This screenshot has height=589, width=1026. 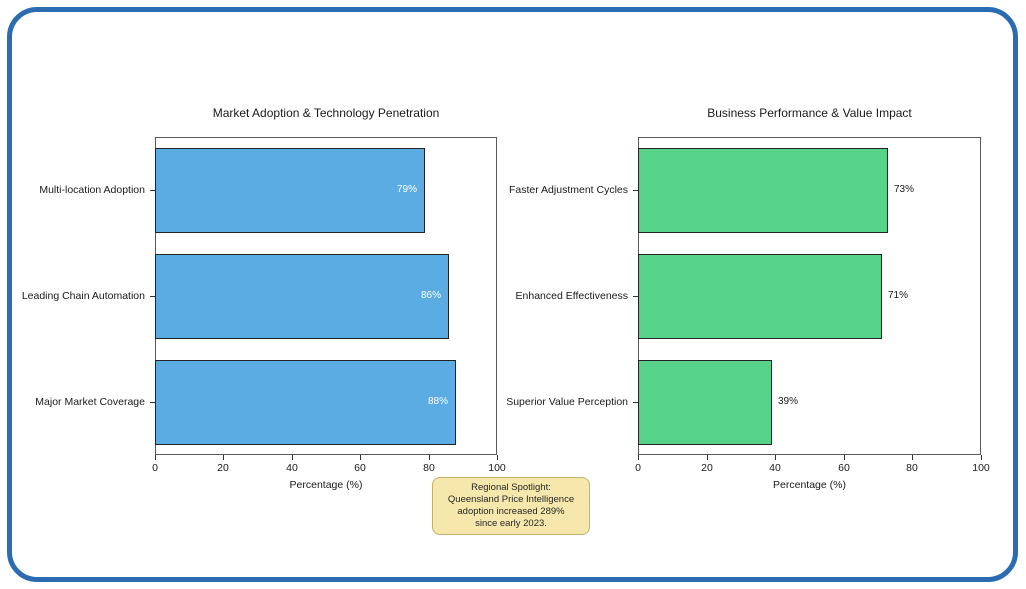 I want to click on bar-value-label: 79%, so click(x=406, y=189).